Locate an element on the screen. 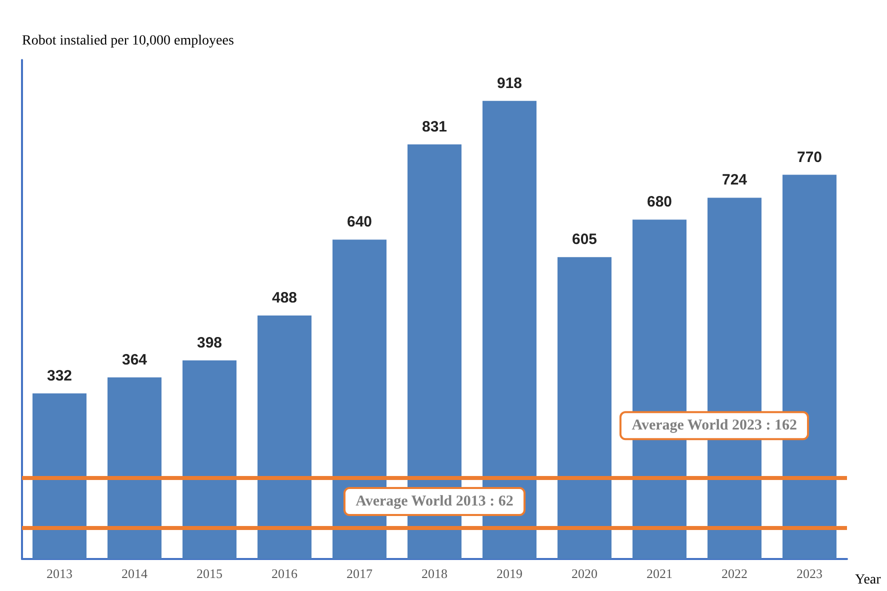 Image resolution: width=887 pixels, height=591 pixels. x-tick-label: 2013 is located at coordinates (59, 573).